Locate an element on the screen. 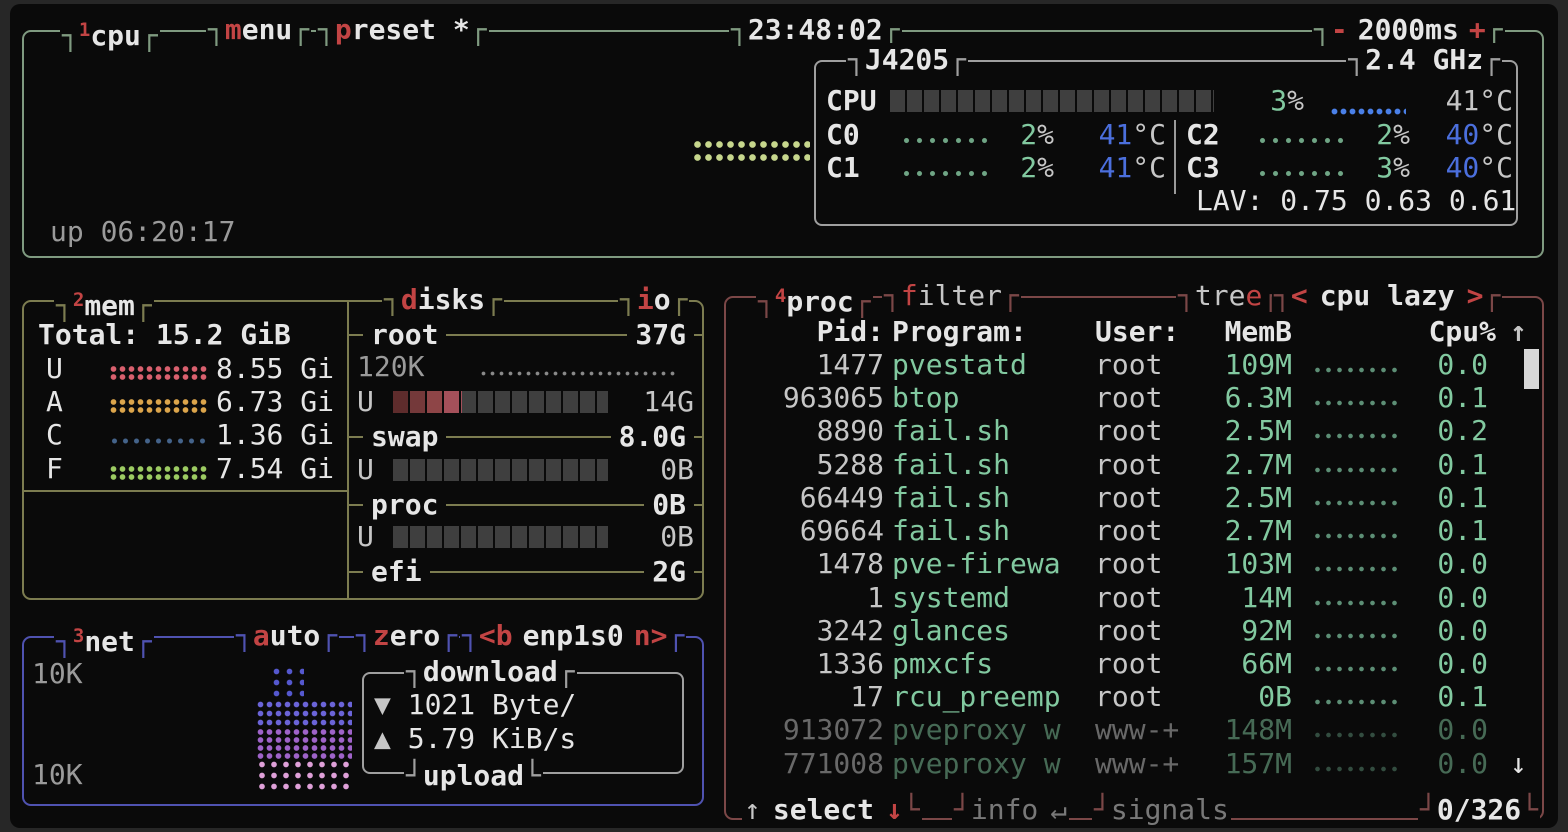  net-scale-top: 10K is located at coordinates (57, 673).